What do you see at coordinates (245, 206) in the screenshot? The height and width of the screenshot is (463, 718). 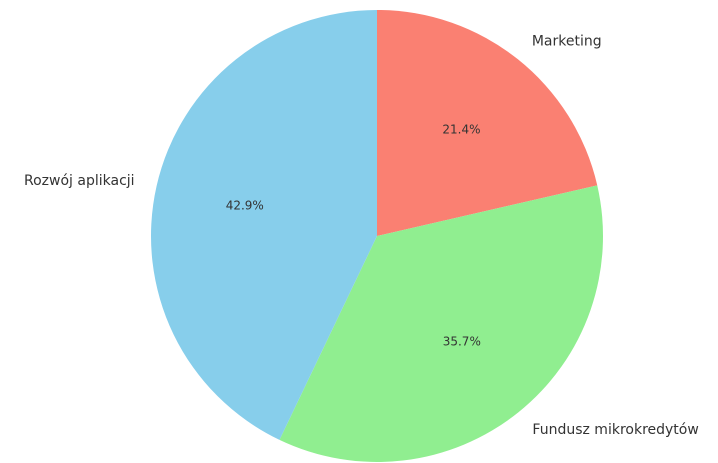 I see `value-label: 42.9%` at bounding box center [245, 206].